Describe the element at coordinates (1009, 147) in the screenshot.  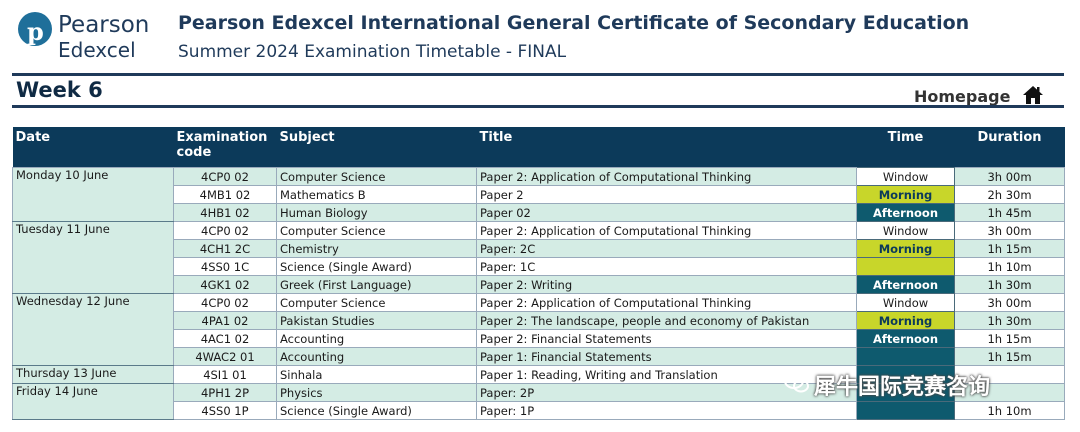
I see `col-duration: Duration` at that location.